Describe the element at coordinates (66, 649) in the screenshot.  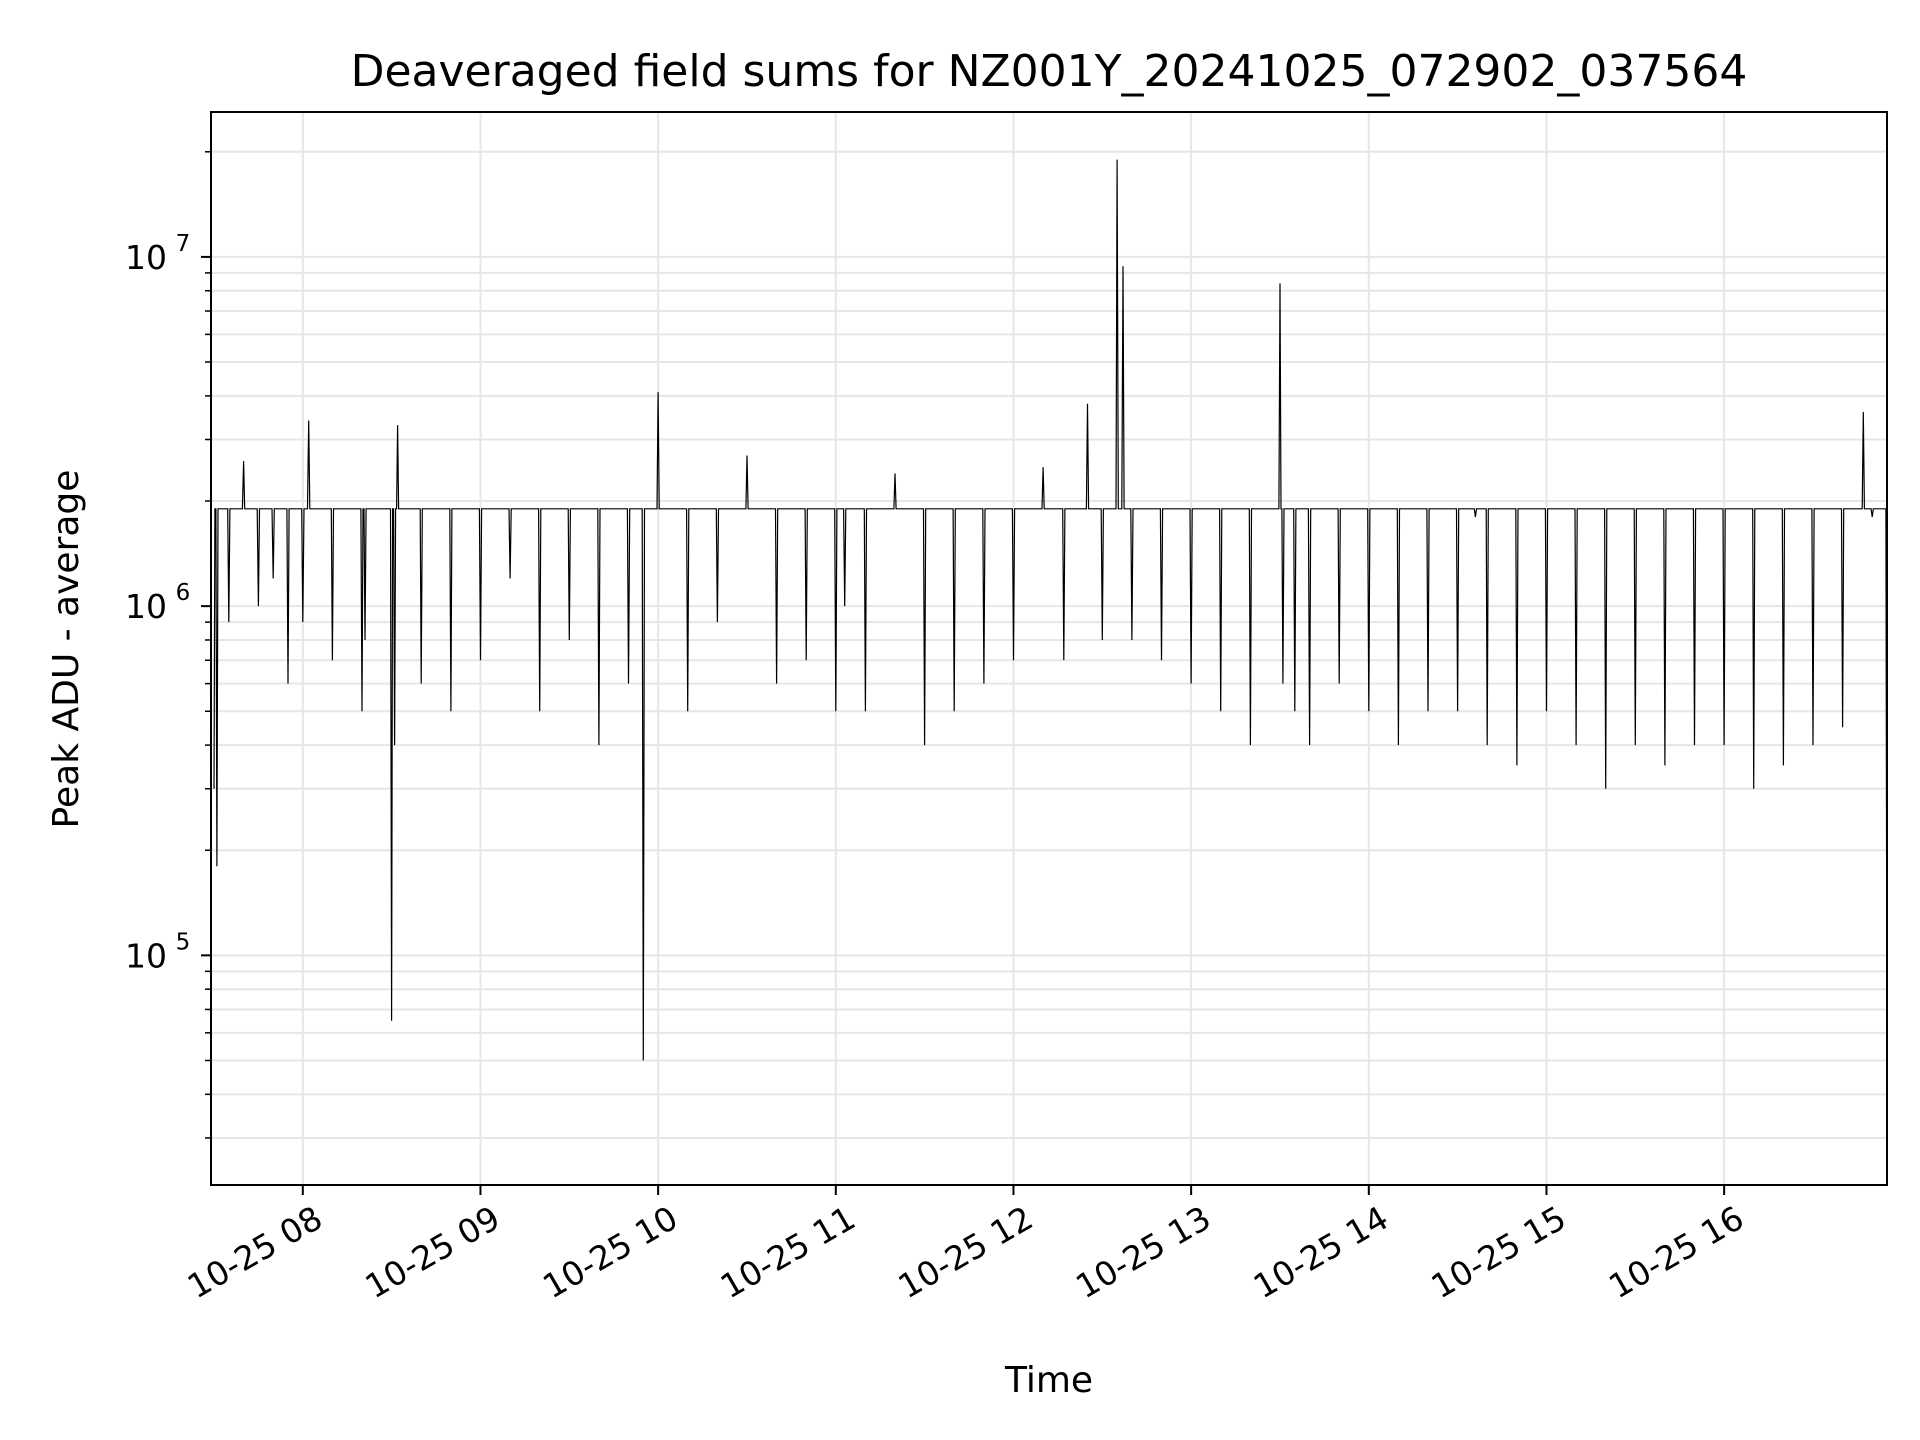
I see `y-axis-label: Peak ADU - average` at that location.